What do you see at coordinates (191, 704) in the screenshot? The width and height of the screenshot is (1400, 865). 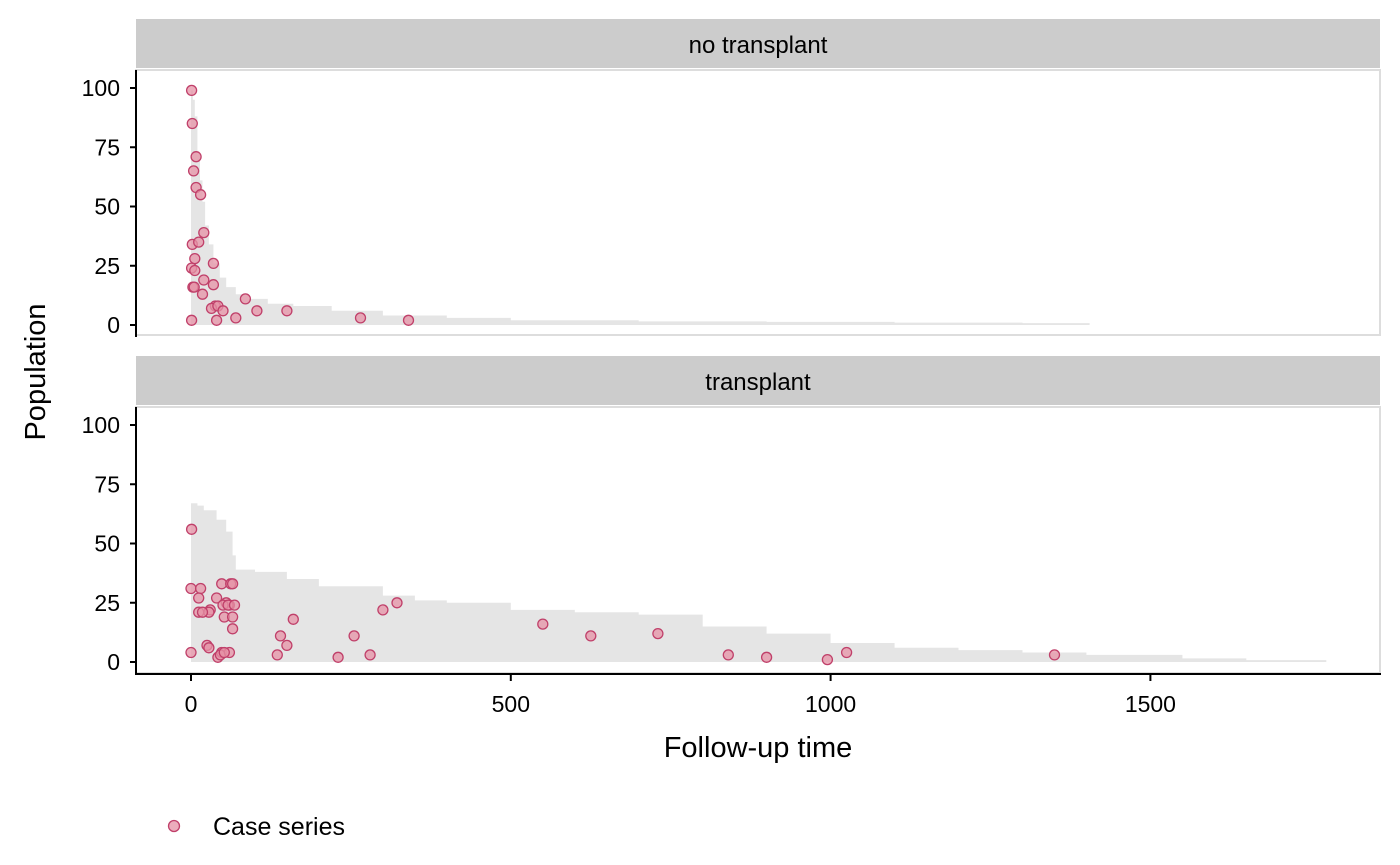 I see `x-tick-label: 0` at bounding box center [191, 704].